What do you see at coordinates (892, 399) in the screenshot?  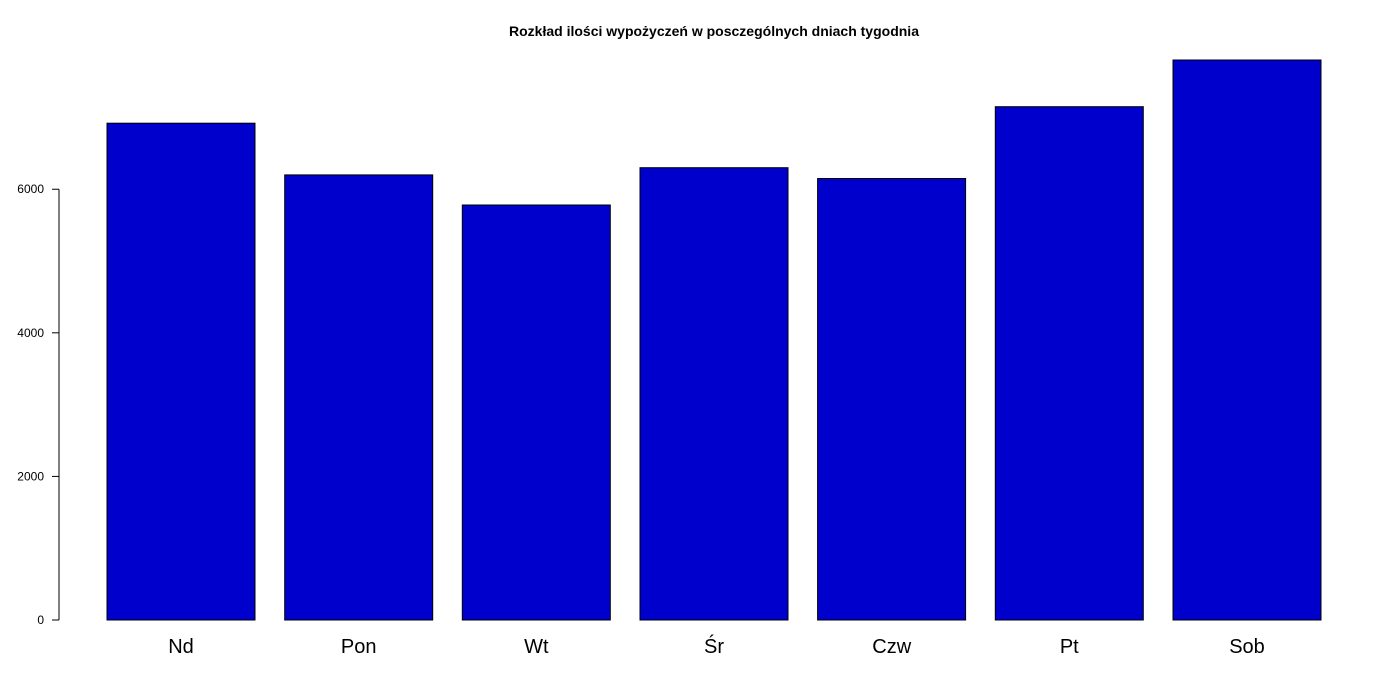 I see `bar-Czw` at bounding box center [892, 399].